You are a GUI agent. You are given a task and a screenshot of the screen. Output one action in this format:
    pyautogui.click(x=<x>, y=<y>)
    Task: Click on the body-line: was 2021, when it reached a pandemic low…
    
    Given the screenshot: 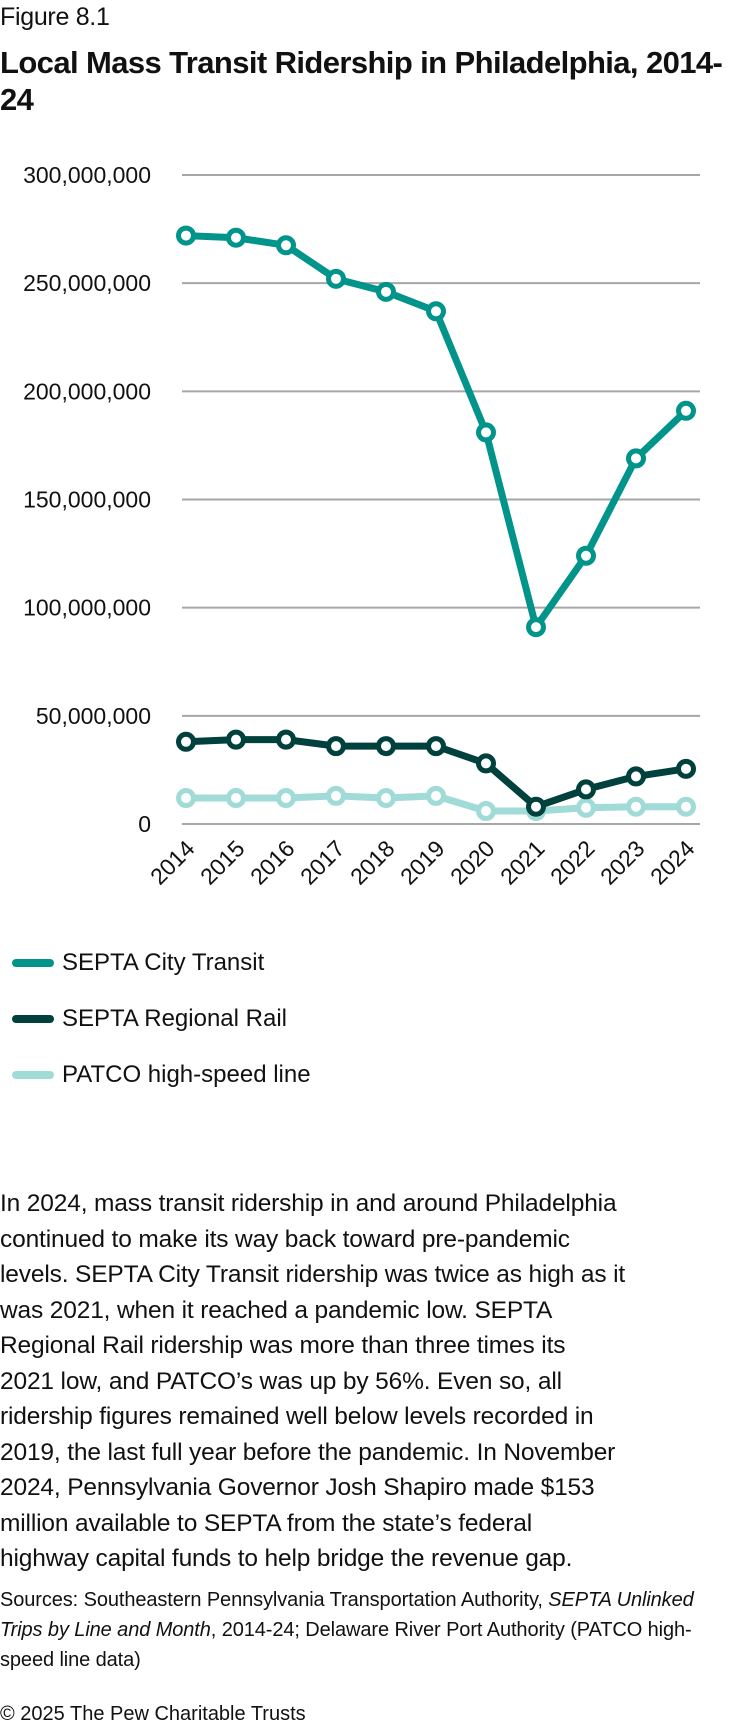 What is the action you would take?
    pyautogui.click(x=276, y=1310)
    